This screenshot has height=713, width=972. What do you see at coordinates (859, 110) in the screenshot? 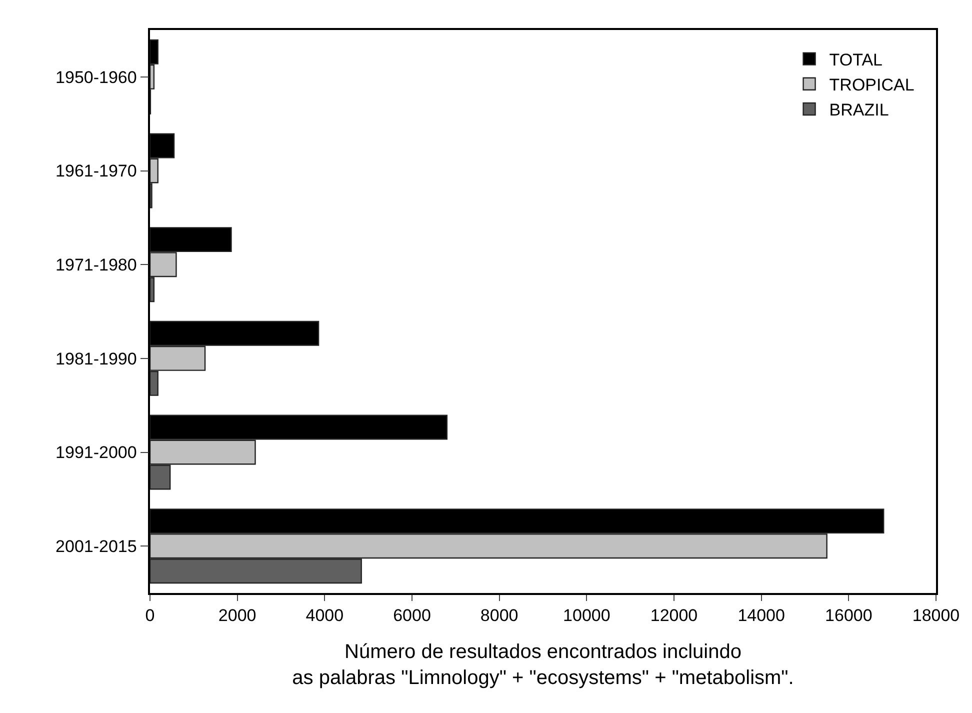
I see `legend-label: BRAZIL` at bounding box center [859, 110].